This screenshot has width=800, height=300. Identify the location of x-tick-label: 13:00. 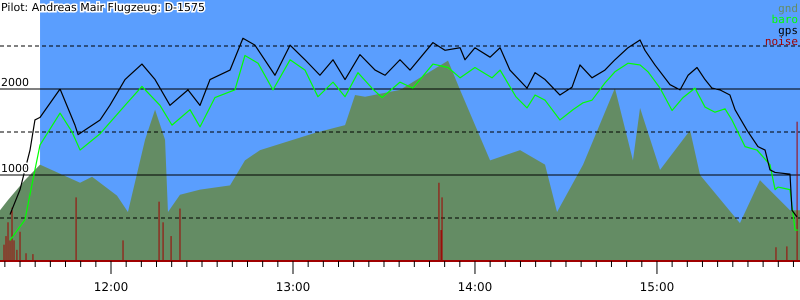
(293, 287).